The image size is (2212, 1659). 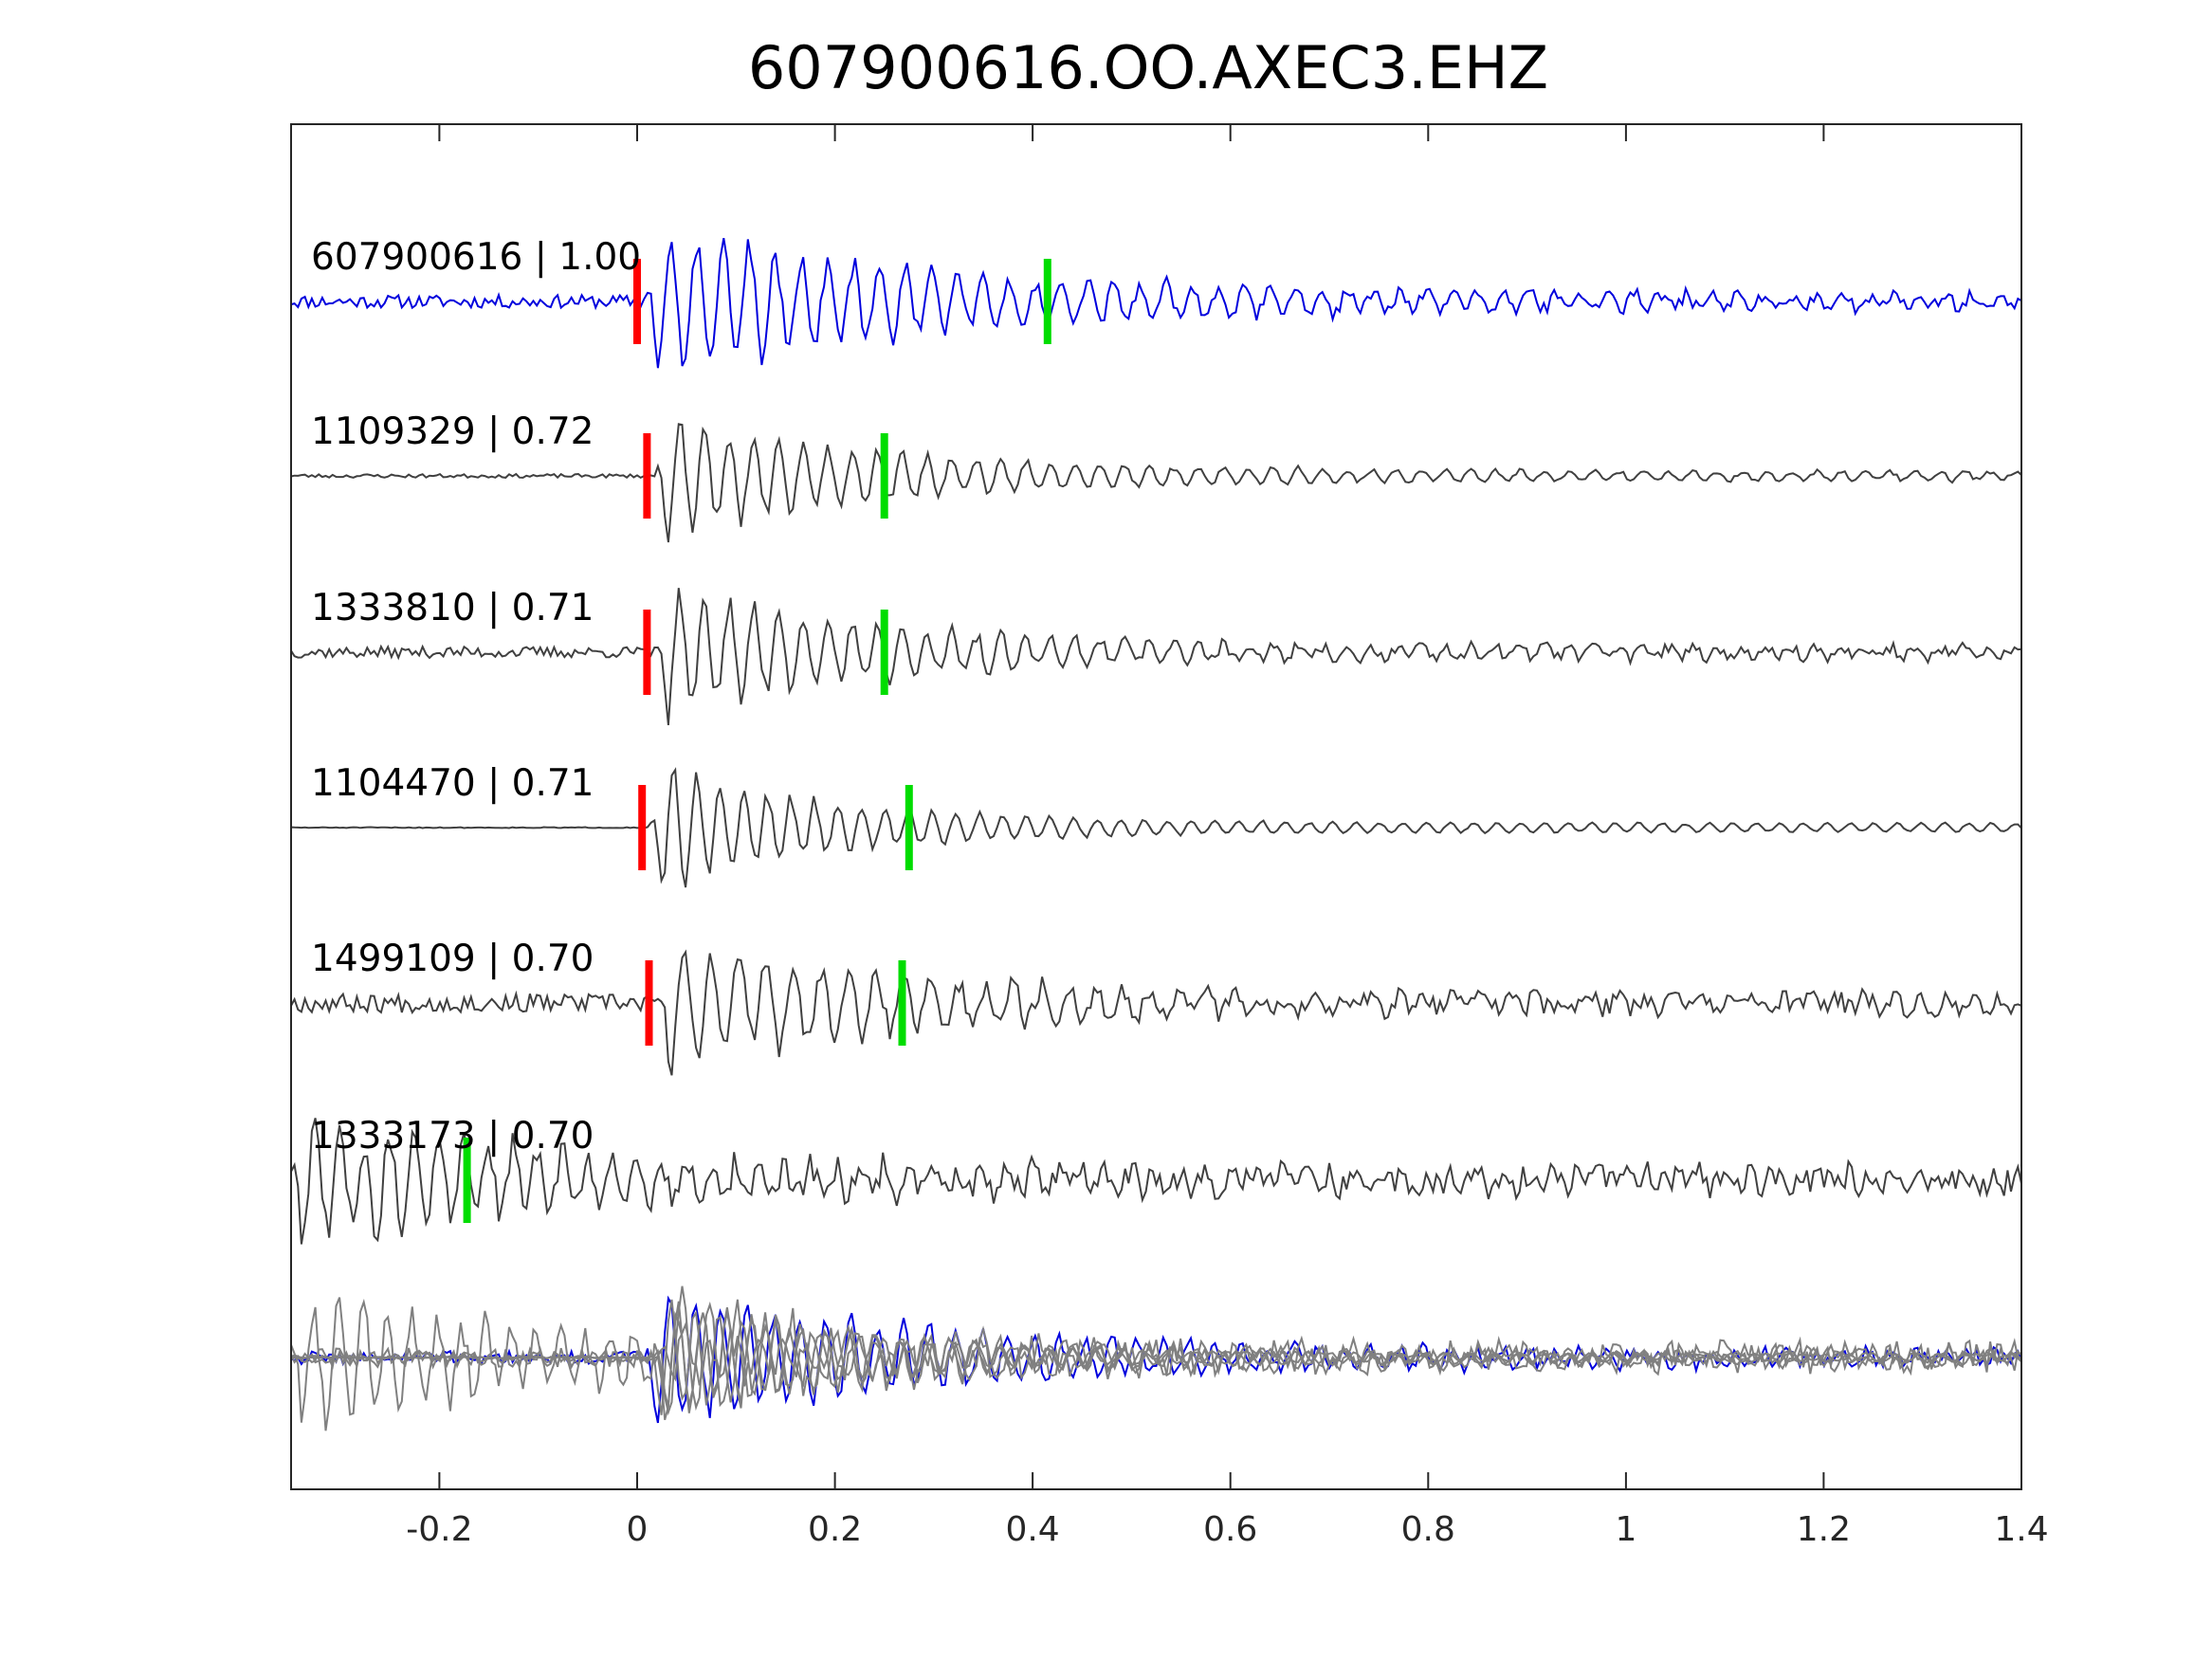 I want to click on trace-label-1499109: 1499109 | 0.70, so click(x=452, y=959).